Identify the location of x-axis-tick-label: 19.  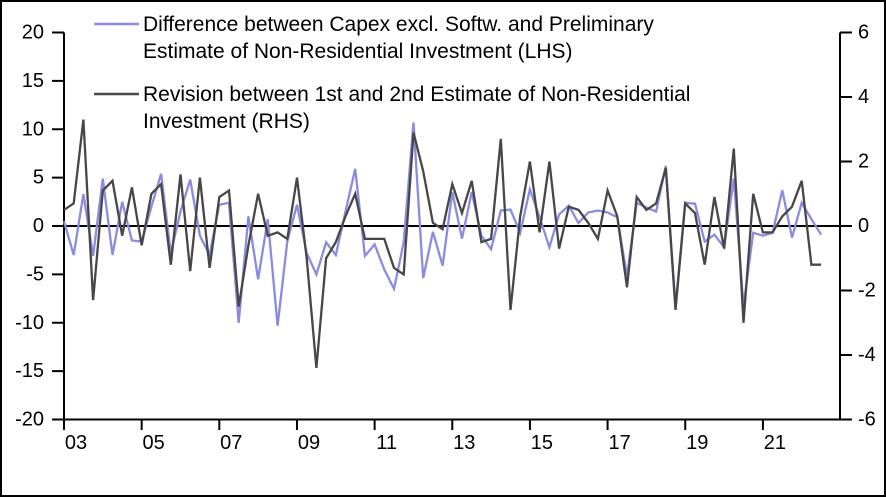
(697, 443).